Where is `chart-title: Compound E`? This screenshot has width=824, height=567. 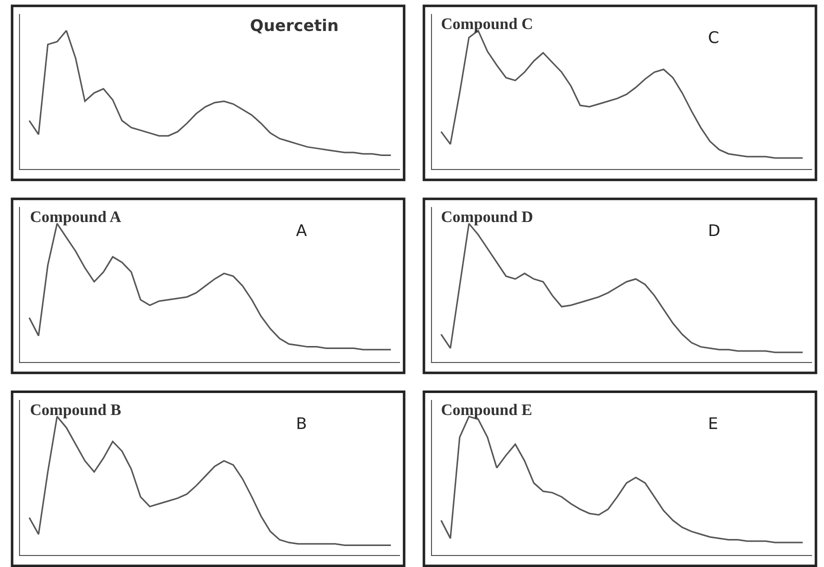
chart-title: Compound E is located at coordinates (486, 410).